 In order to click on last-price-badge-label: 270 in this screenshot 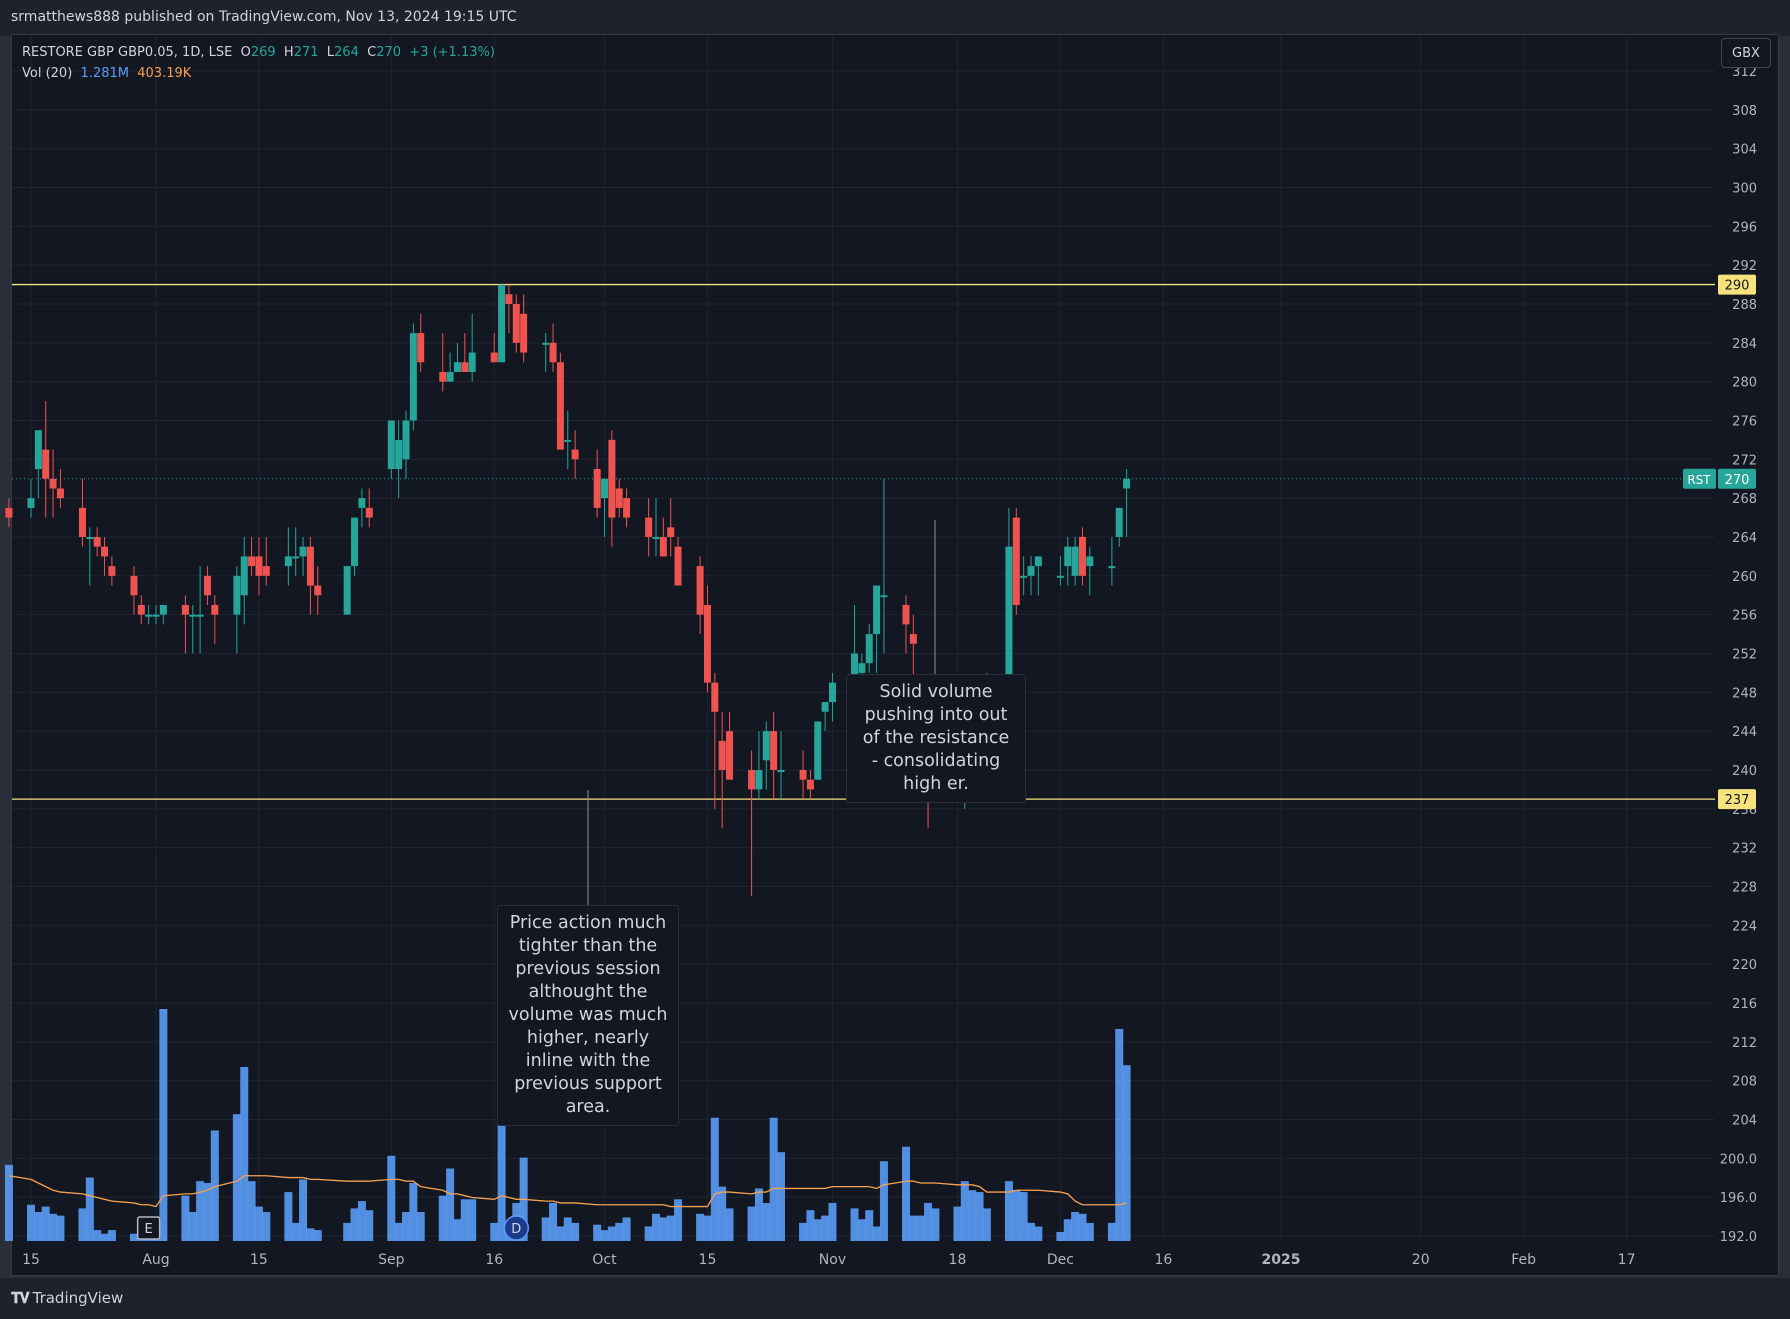, I will do `click(1737, 480)`.